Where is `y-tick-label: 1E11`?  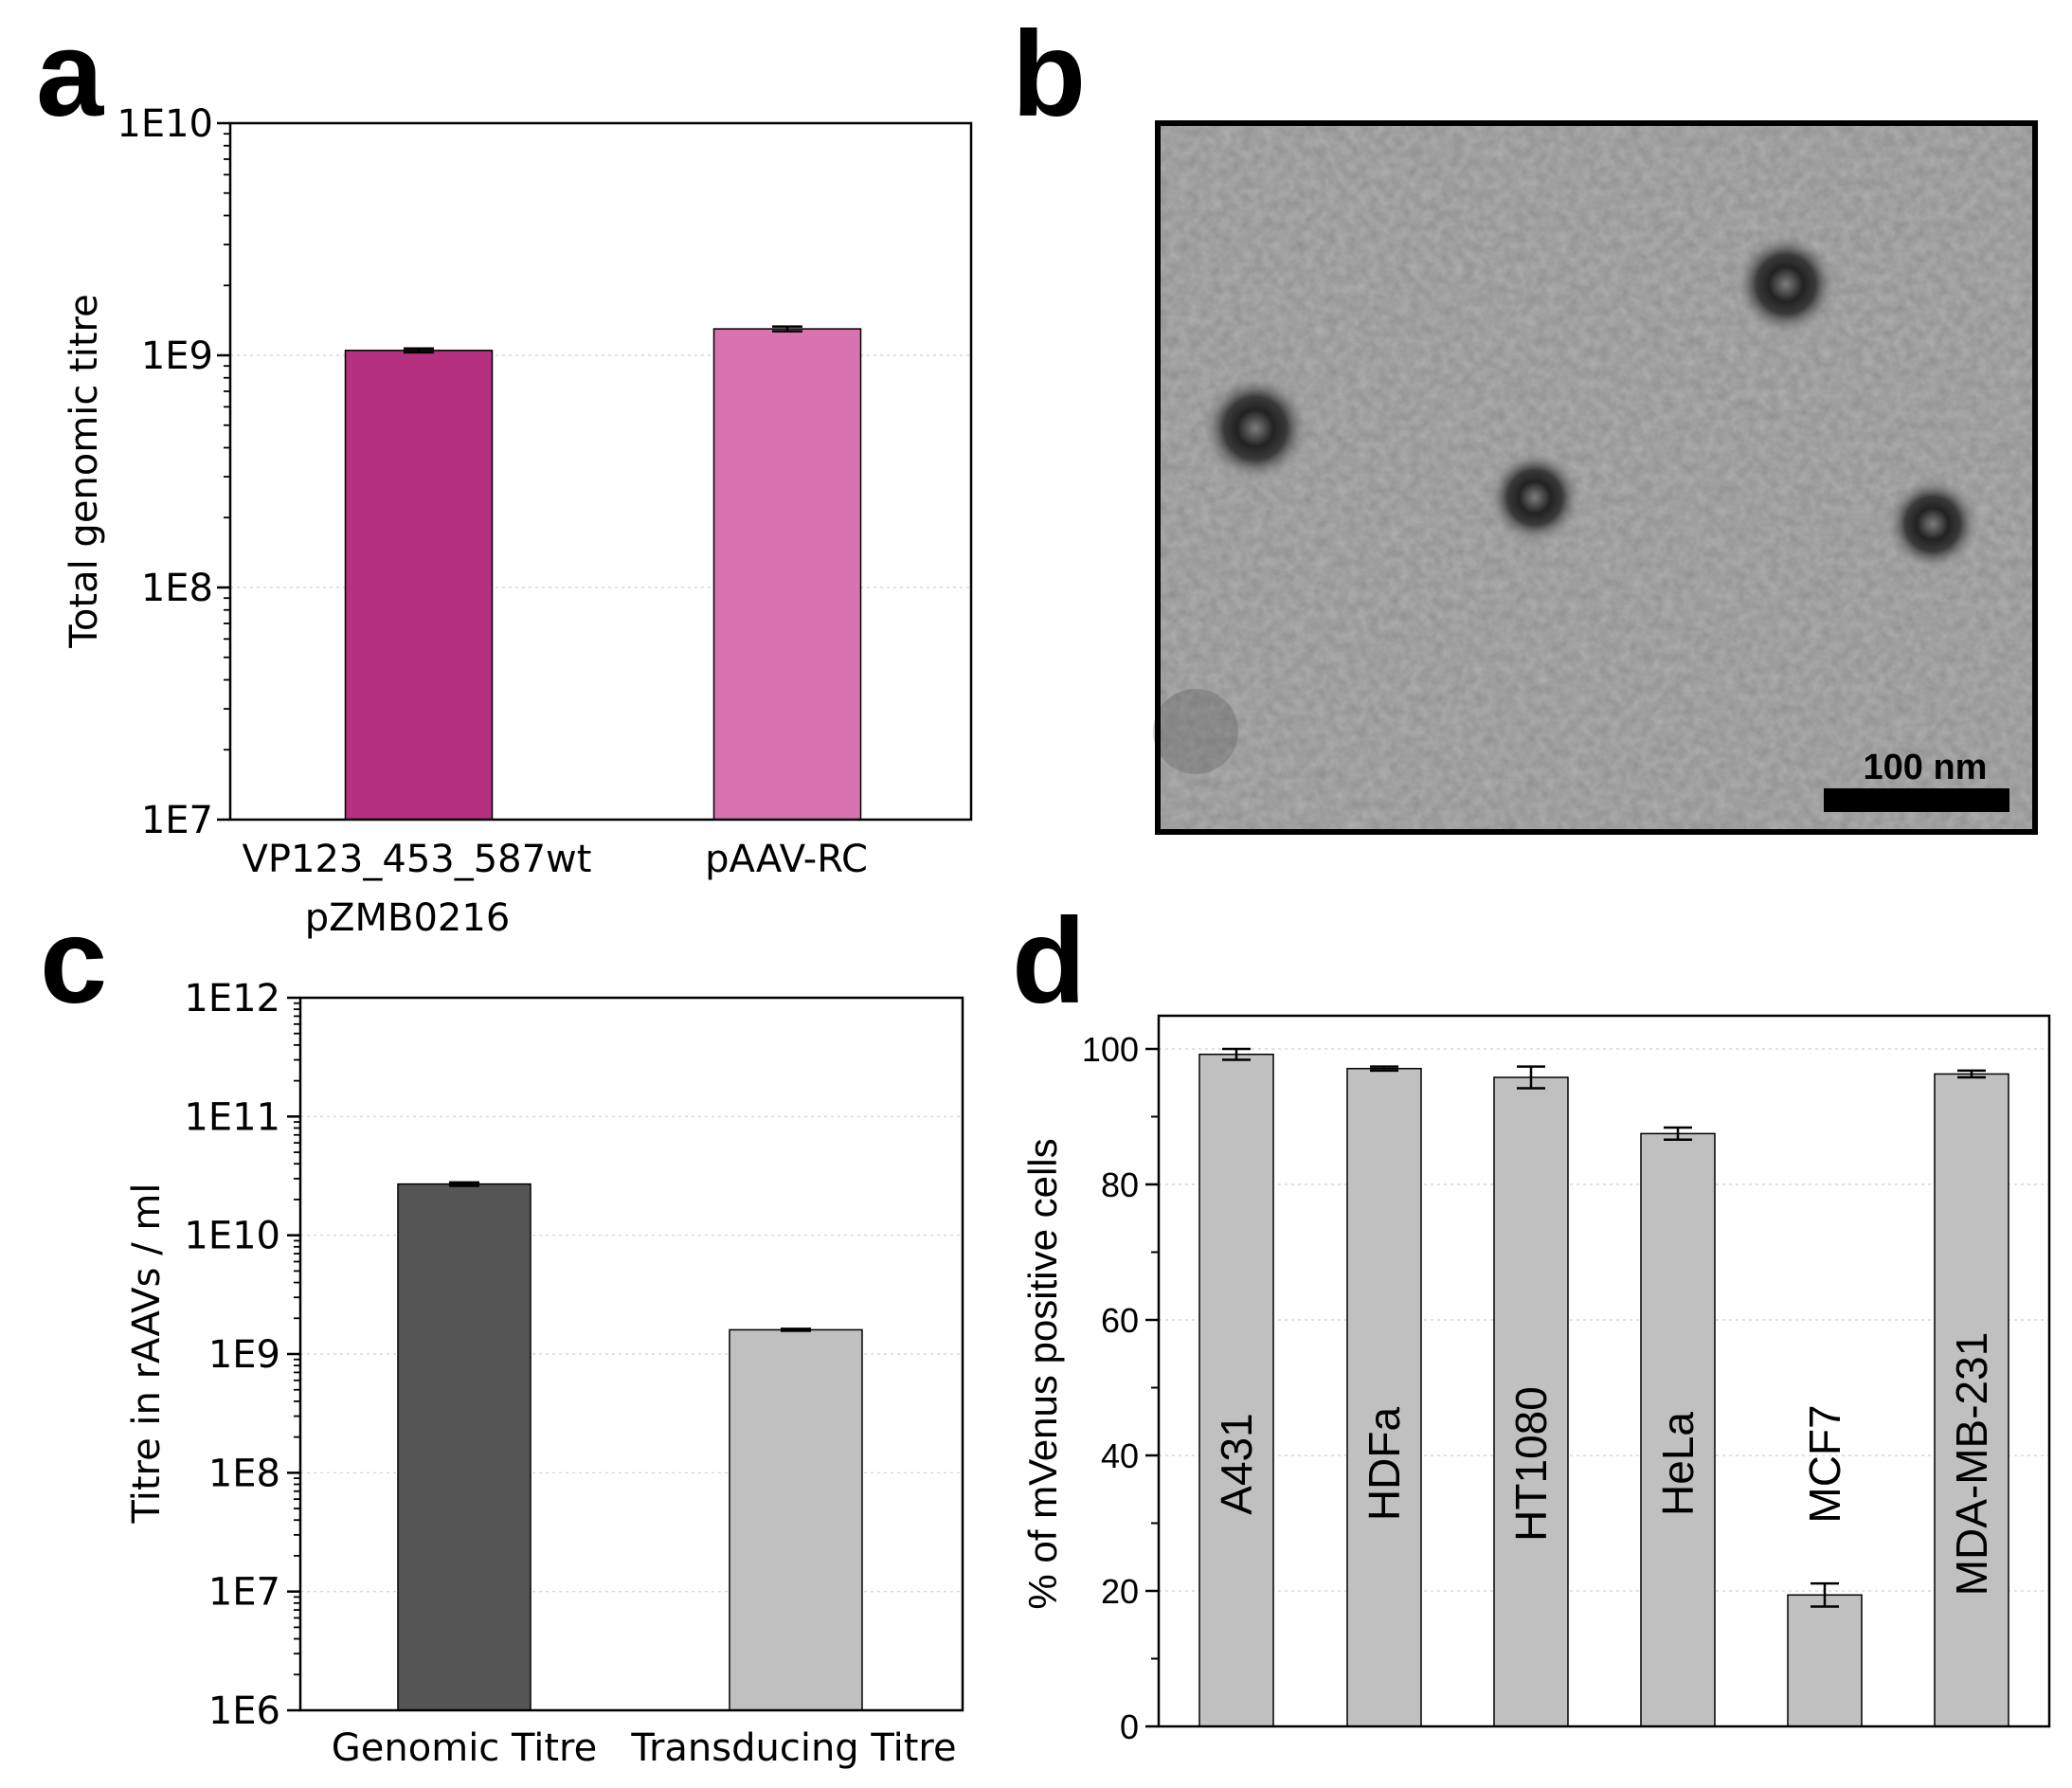
y-tick-label: 1E11 is located at coordinates (232, 1117).